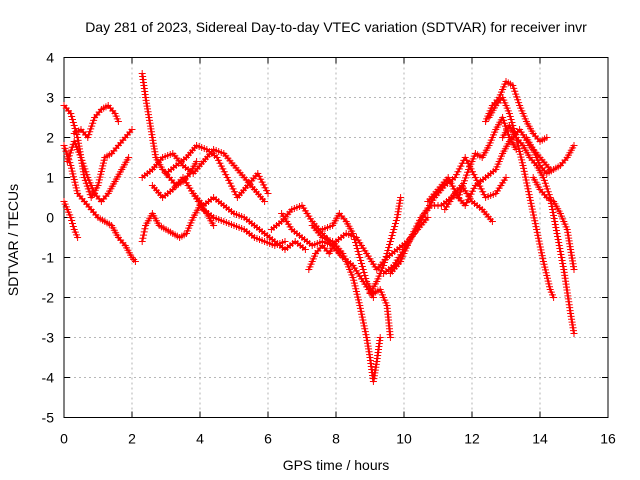  Describe the element at coordinates (404, 439) in the screenshot. I see `x-tick-label: 10` at that location.